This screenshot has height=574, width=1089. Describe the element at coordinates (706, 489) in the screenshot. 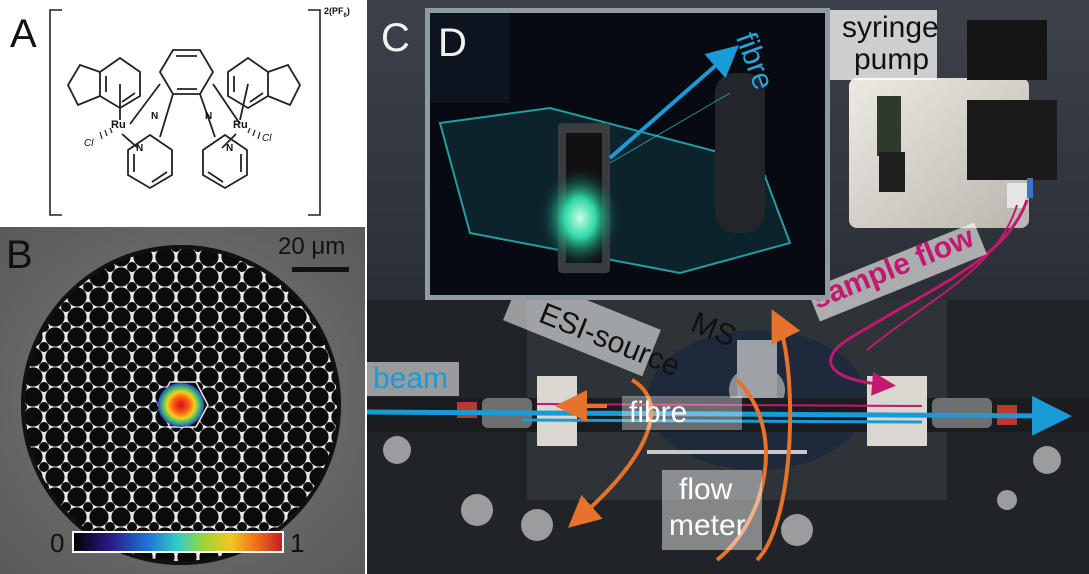

I see `flow-label: flow` at that location.